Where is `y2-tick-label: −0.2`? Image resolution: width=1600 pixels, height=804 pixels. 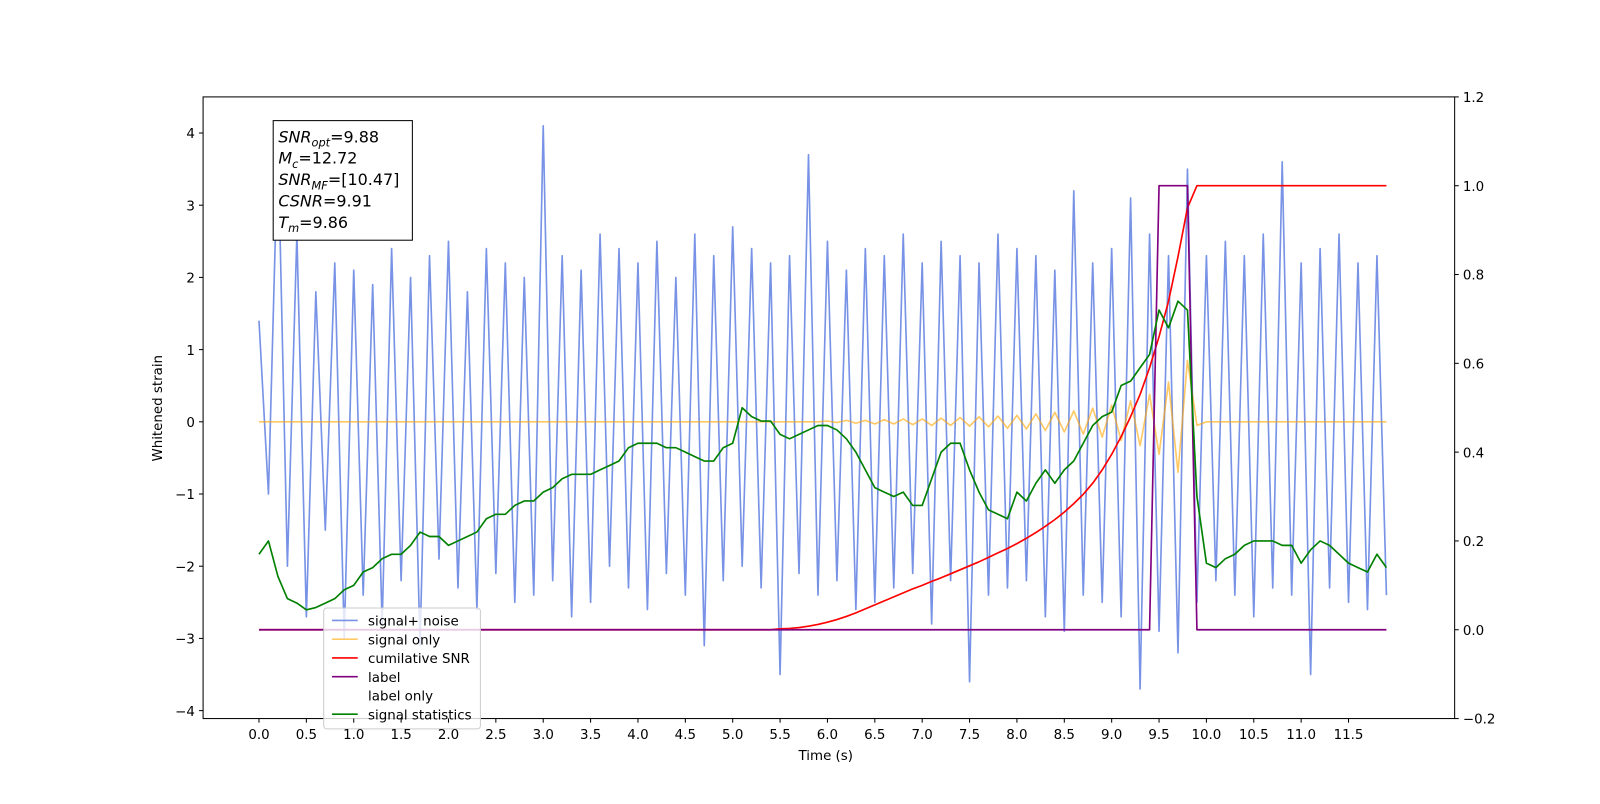
y2-tick-label: −0.2 is located at coordinates (1479, 720).